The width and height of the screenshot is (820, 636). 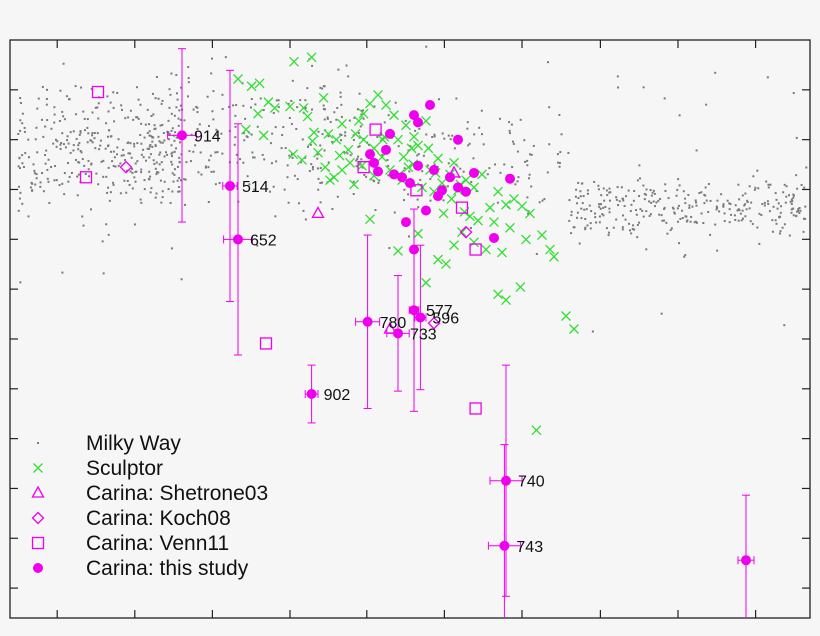 I want to click on point-label-596: 596, so click(x=445, y=318).